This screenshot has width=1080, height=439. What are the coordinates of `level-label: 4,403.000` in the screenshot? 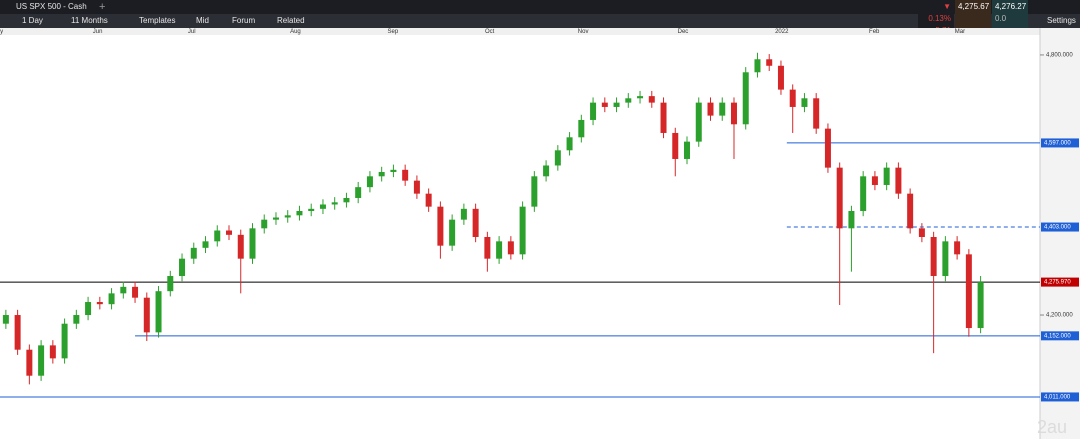 It's located at (1057, 228).